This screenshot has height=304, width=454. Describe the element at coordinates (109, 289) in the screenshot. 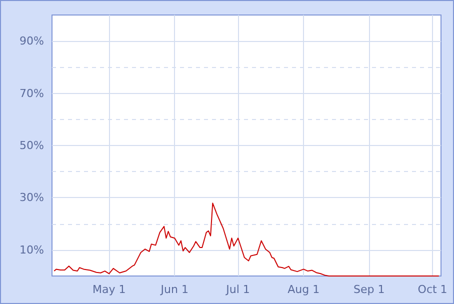

I see `x-tick-label: May 1` at that location.